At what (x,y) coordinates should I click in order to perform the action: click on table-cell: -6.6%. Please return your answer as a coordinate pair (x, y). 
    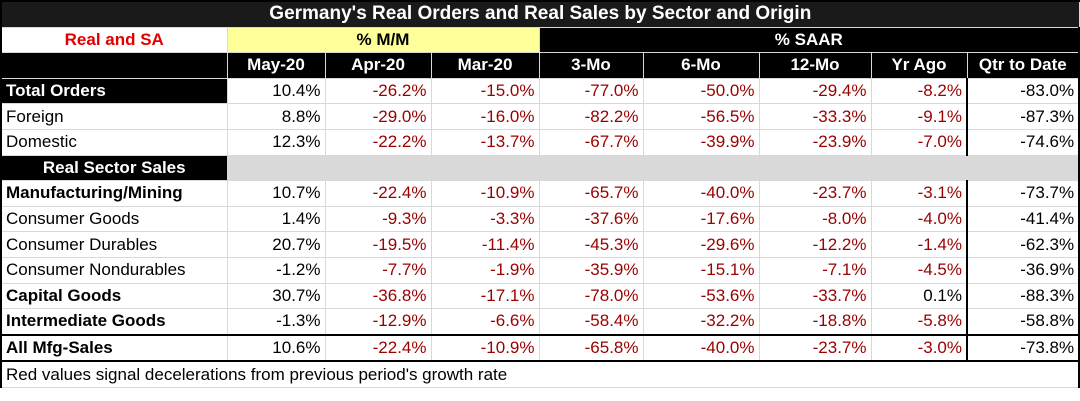
    Looking at the image, I should click on (485, 322).